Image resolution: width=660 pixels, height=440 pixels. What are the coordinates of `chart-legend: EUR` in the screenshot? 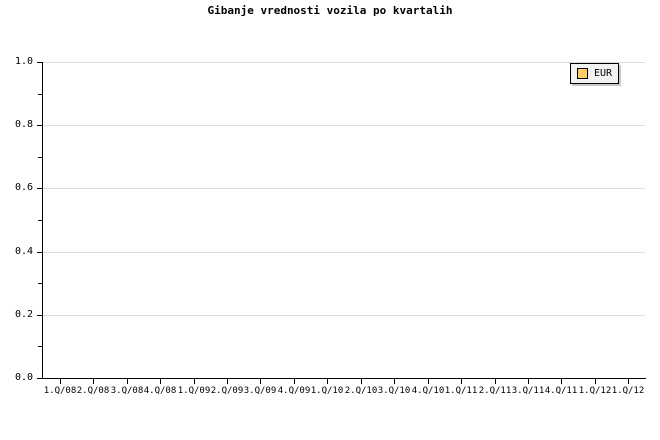 It's located at (595, 73).